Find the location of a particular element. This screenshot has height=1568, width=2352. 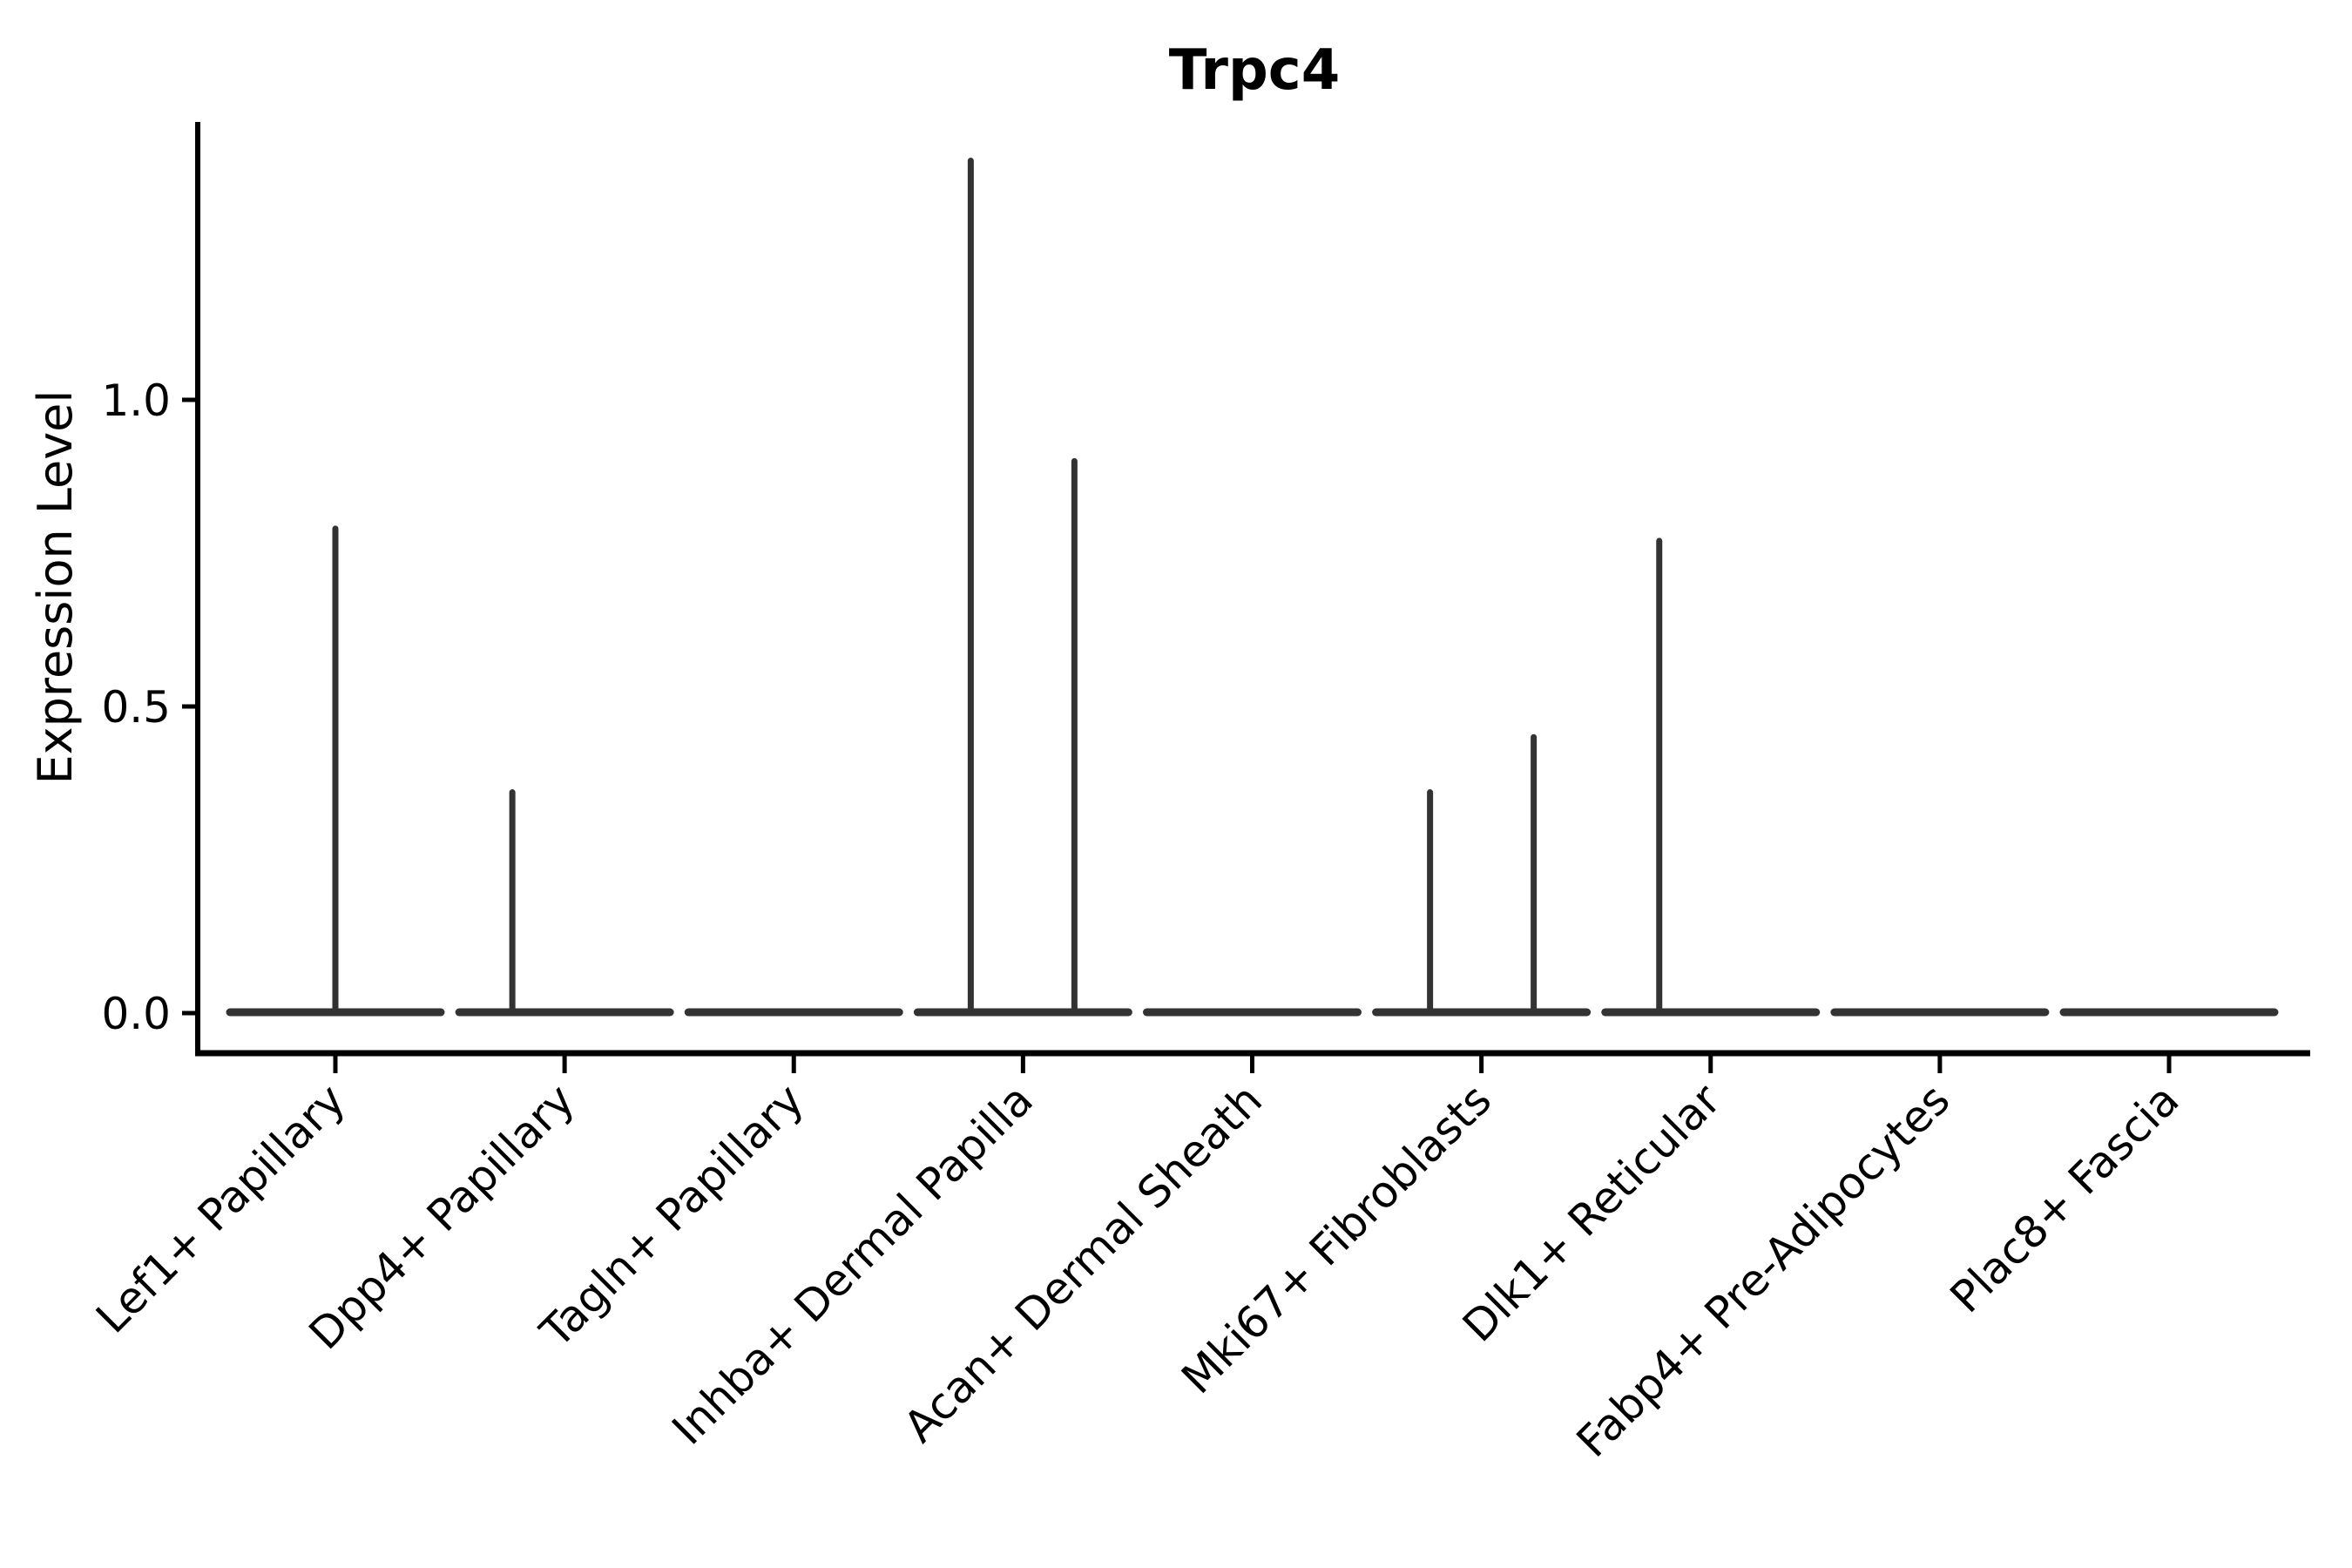

x-tick-label: Lef1+ Papillary is located at coordinates (220, 1208).